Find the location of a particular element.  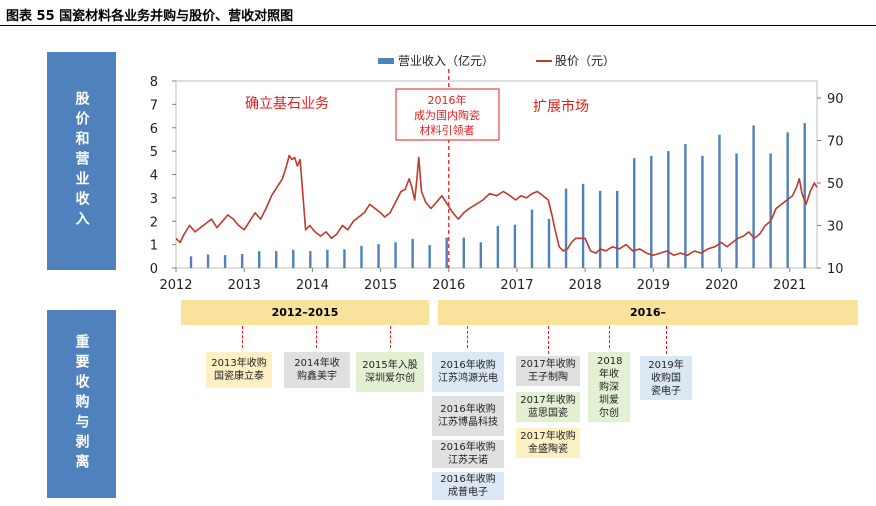

annotation-box-2016 is located at coordinates (447, 114).